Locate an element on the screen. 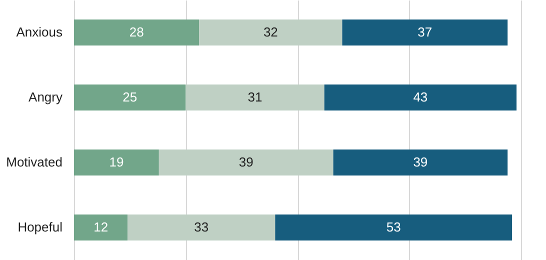 The image size is (546, 260). data-label: 12 is located at coordinates (101, 227).